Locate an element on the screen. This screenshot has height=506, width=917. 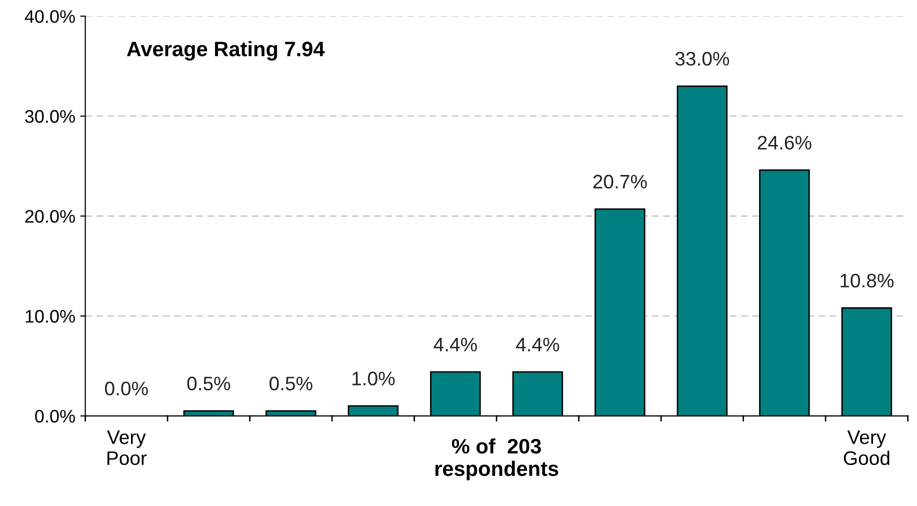
x-axis-title: % of 203 respondents is located at coordinates (496, 459).